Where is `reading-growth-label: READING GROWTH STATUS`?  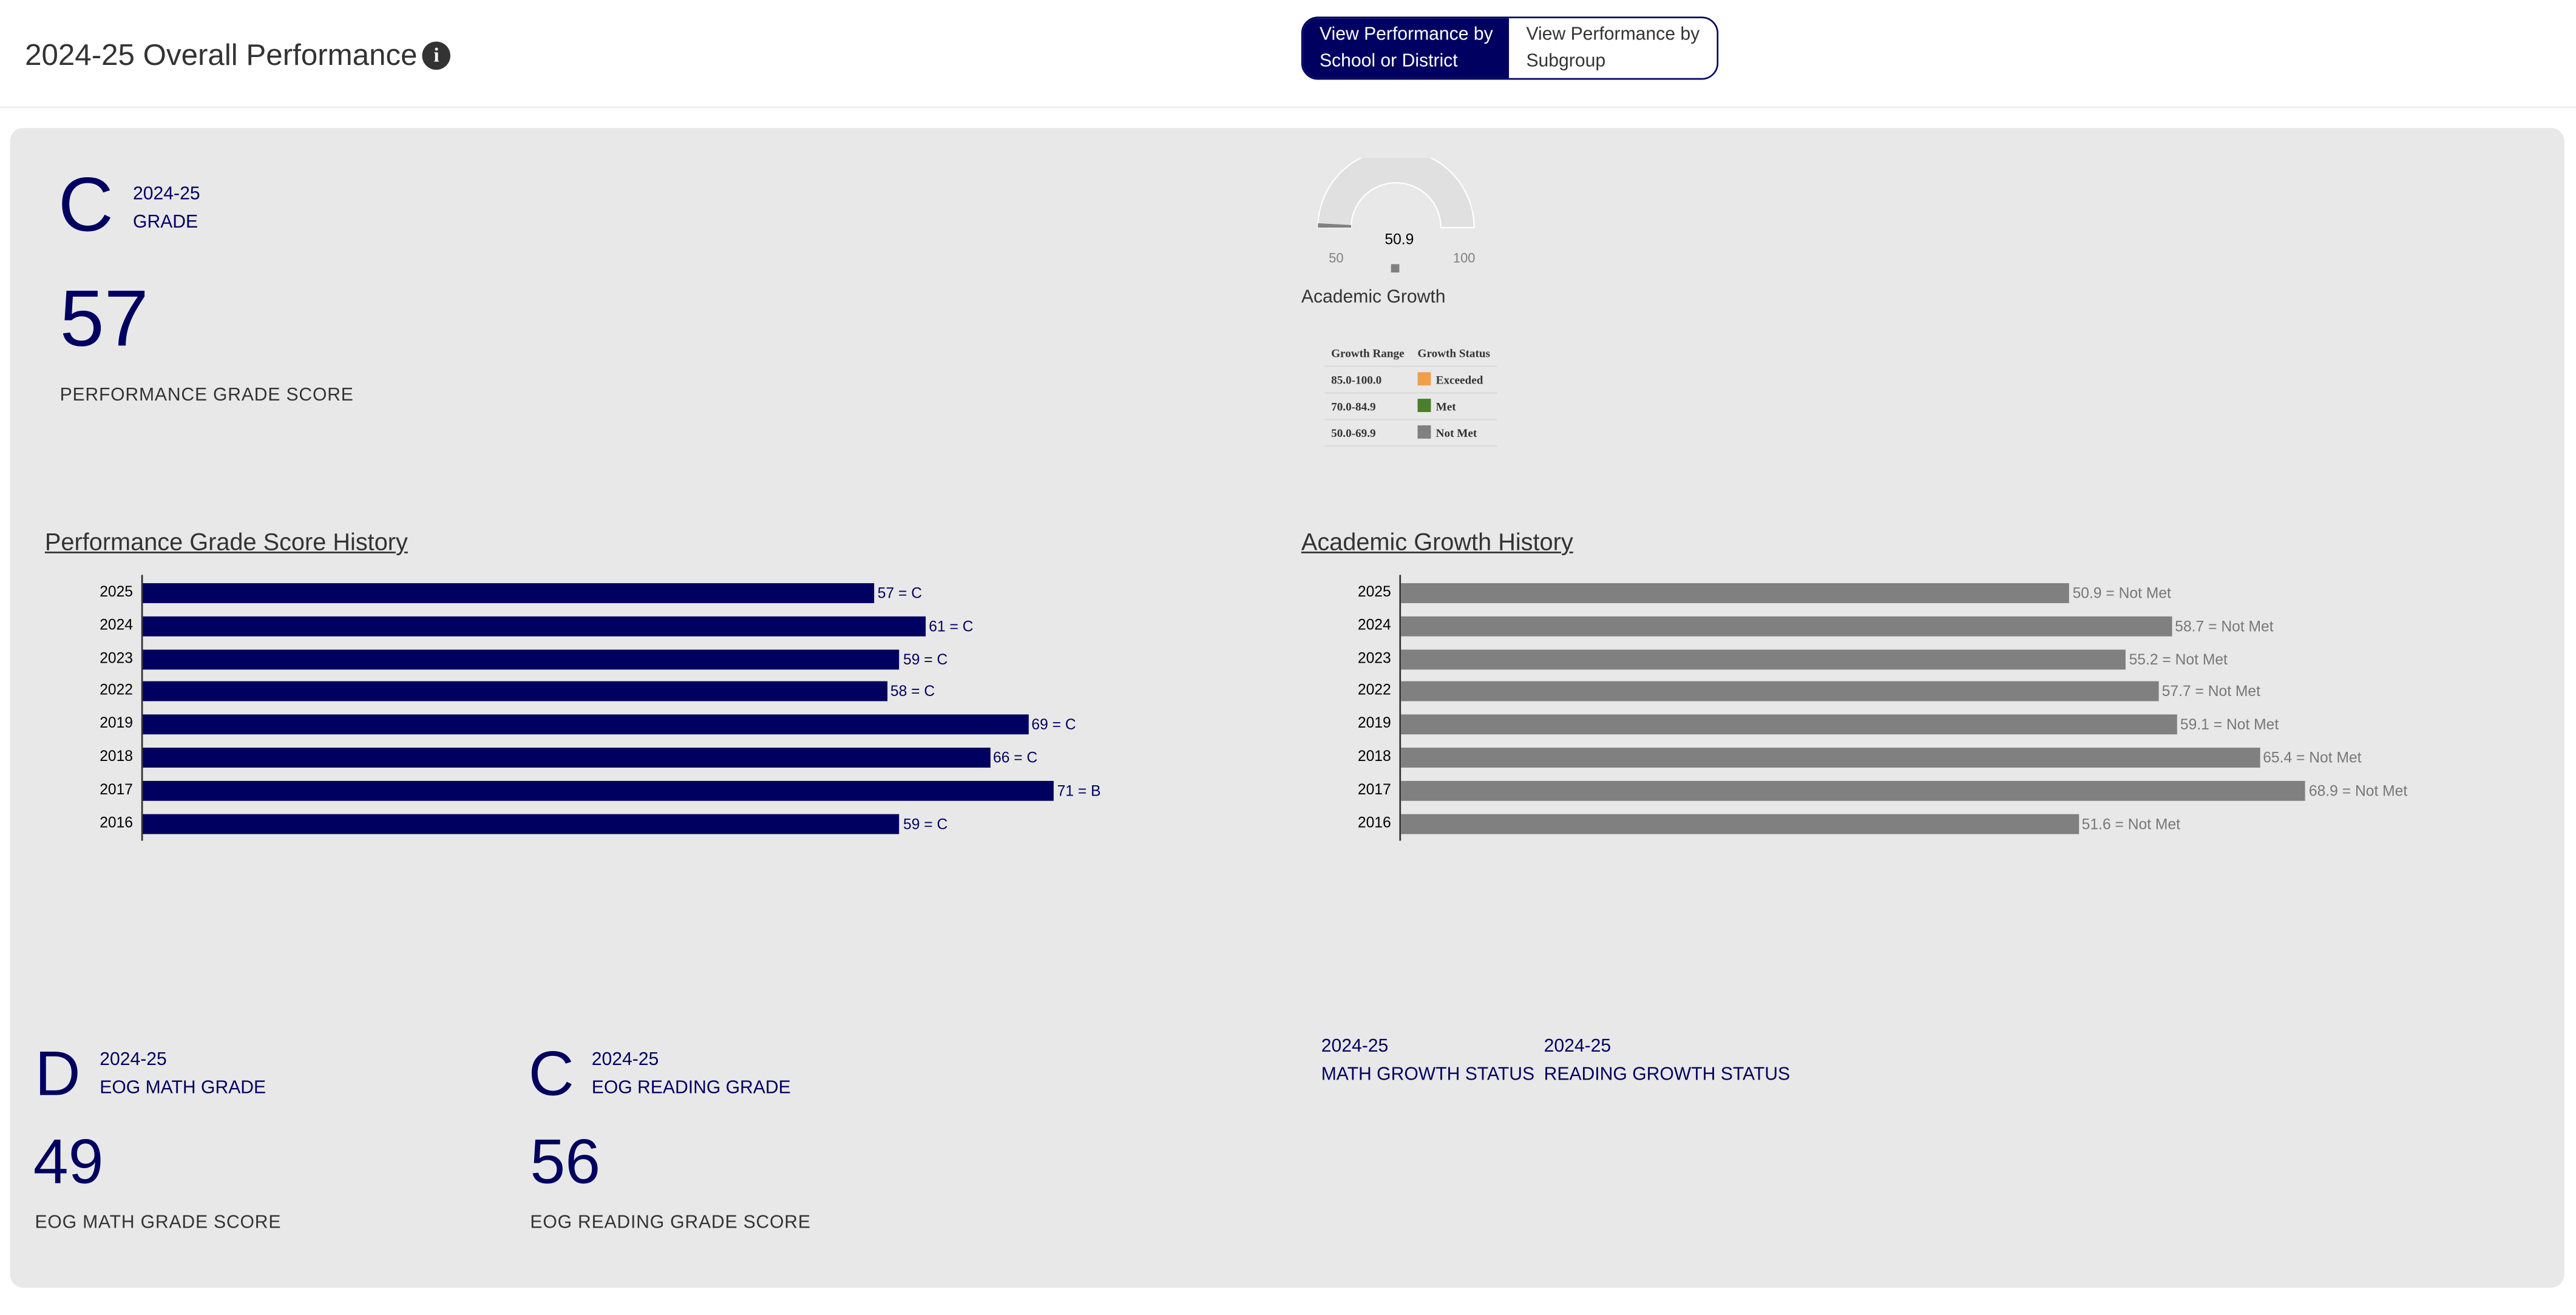
reading-growth-label: READING GROWTH STATUS is located at coordinates (1668, 1075).